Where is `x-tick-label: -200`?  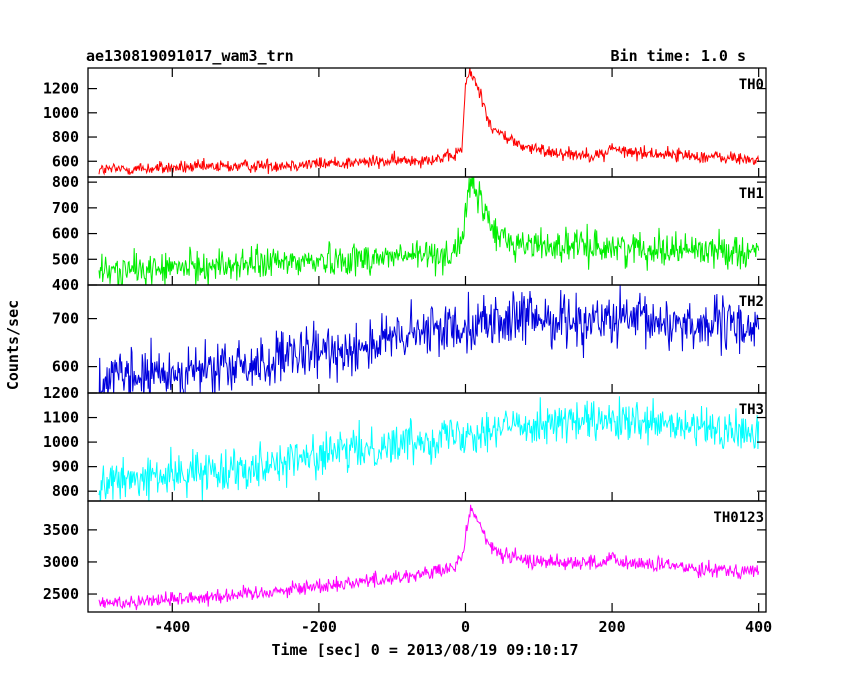 x-tick-label: -200 is located at coordinates (319, 627).